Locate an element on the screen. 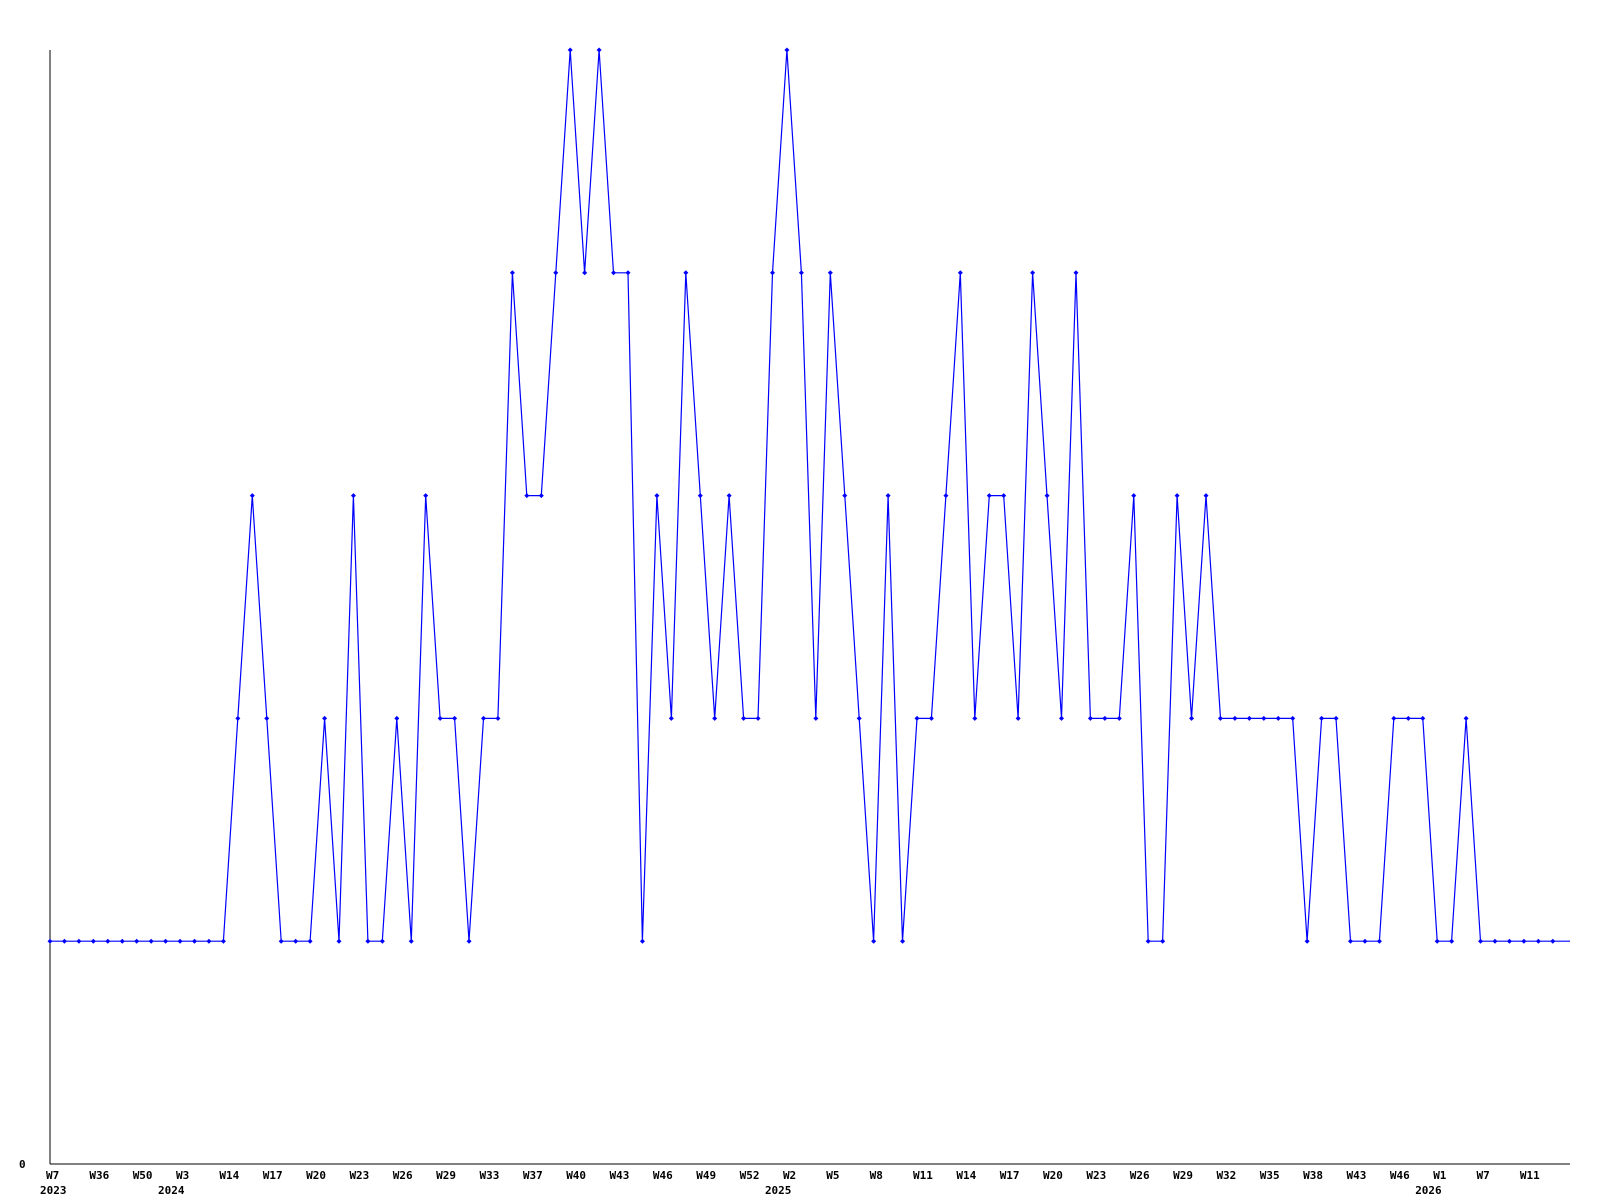 The image size is (1600, 1200). x-tick-label: W52 is located at coordinates (750, 1175).